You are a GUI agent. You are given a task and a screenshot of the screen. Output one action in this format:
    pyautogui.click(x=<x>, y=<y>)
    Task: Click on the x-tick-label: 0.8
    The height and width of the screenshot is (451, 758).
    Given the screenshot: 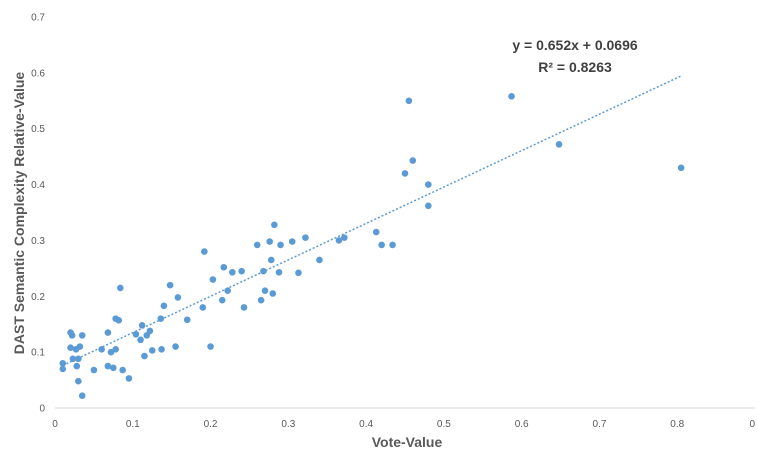 What is the action you would take?
    pyautogui.click(x=677, y=424)
    